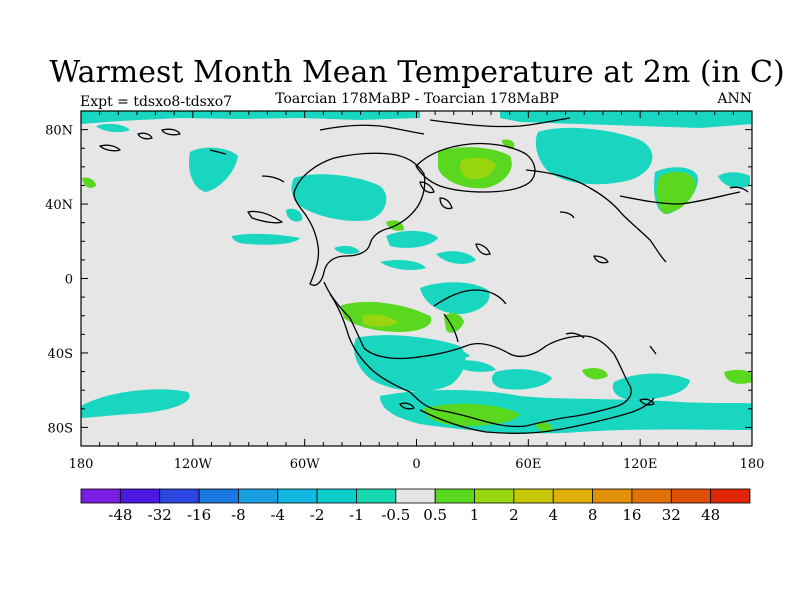  Describe the element at coordinates (435, 515) in the screenshot. I see `colorbar-label: 0.5` at that location.